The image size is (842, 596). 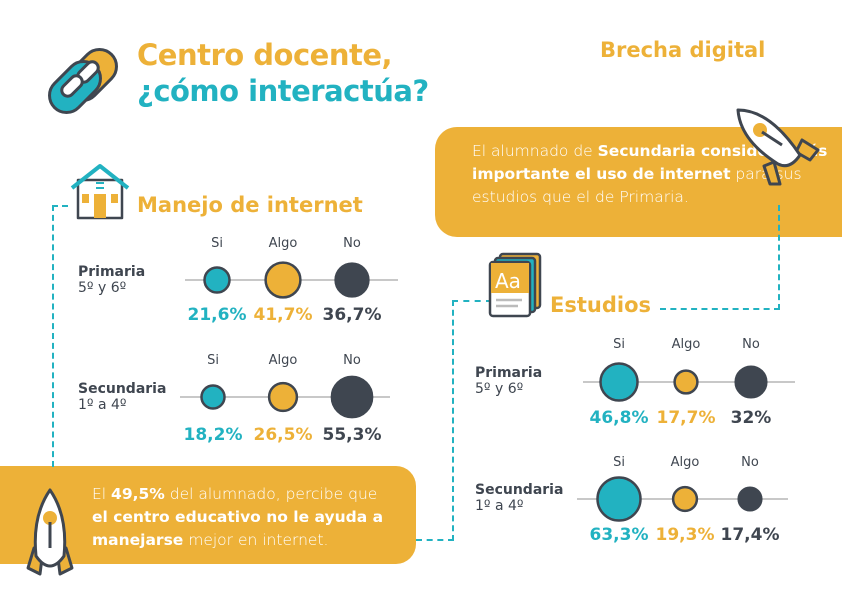 What do you see at coordinates (283, 91) in the screenshot?
I see `title-line-2: ¿cómo interactúa?` at bounding box center [283, 91].